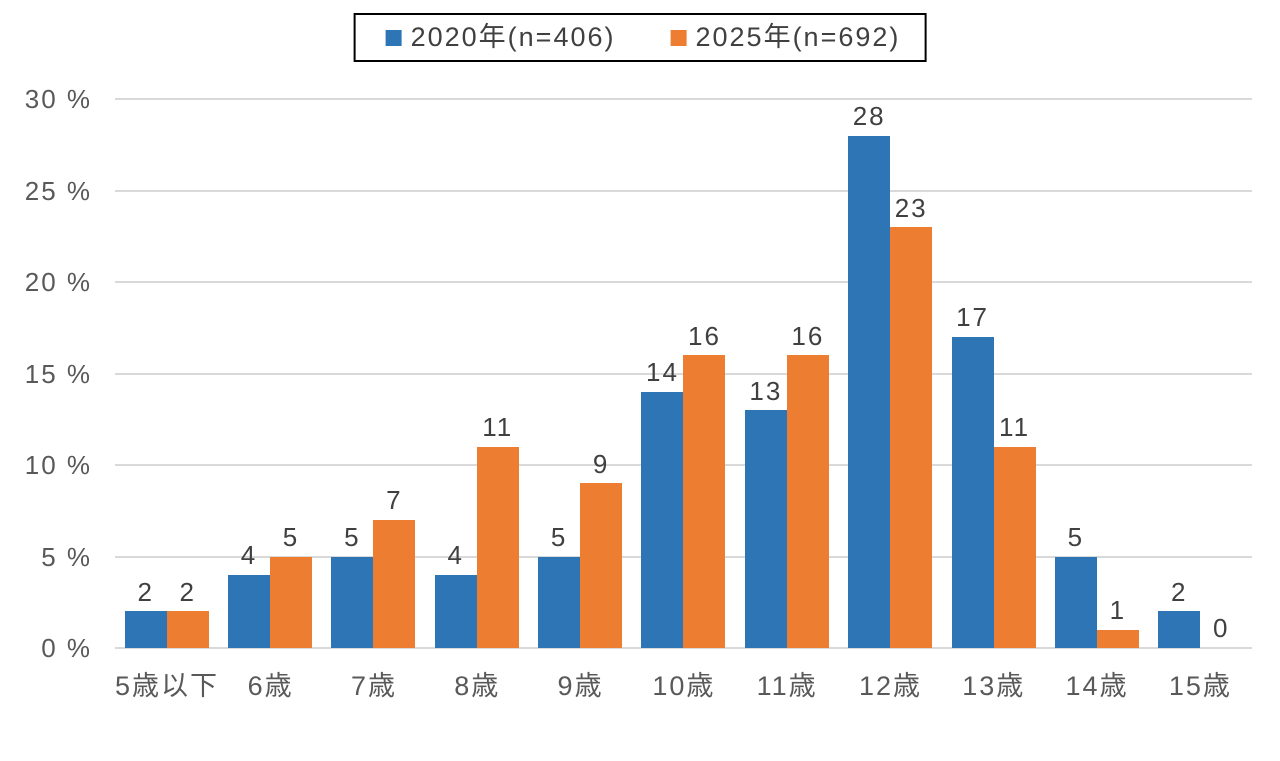 The width and height of the screenshot is (1280, 761). What do you see at coordinates (1221, 373) in the screenshot?
I see `bar-column-2025-10: 0` at bounding box center [1221, 373].